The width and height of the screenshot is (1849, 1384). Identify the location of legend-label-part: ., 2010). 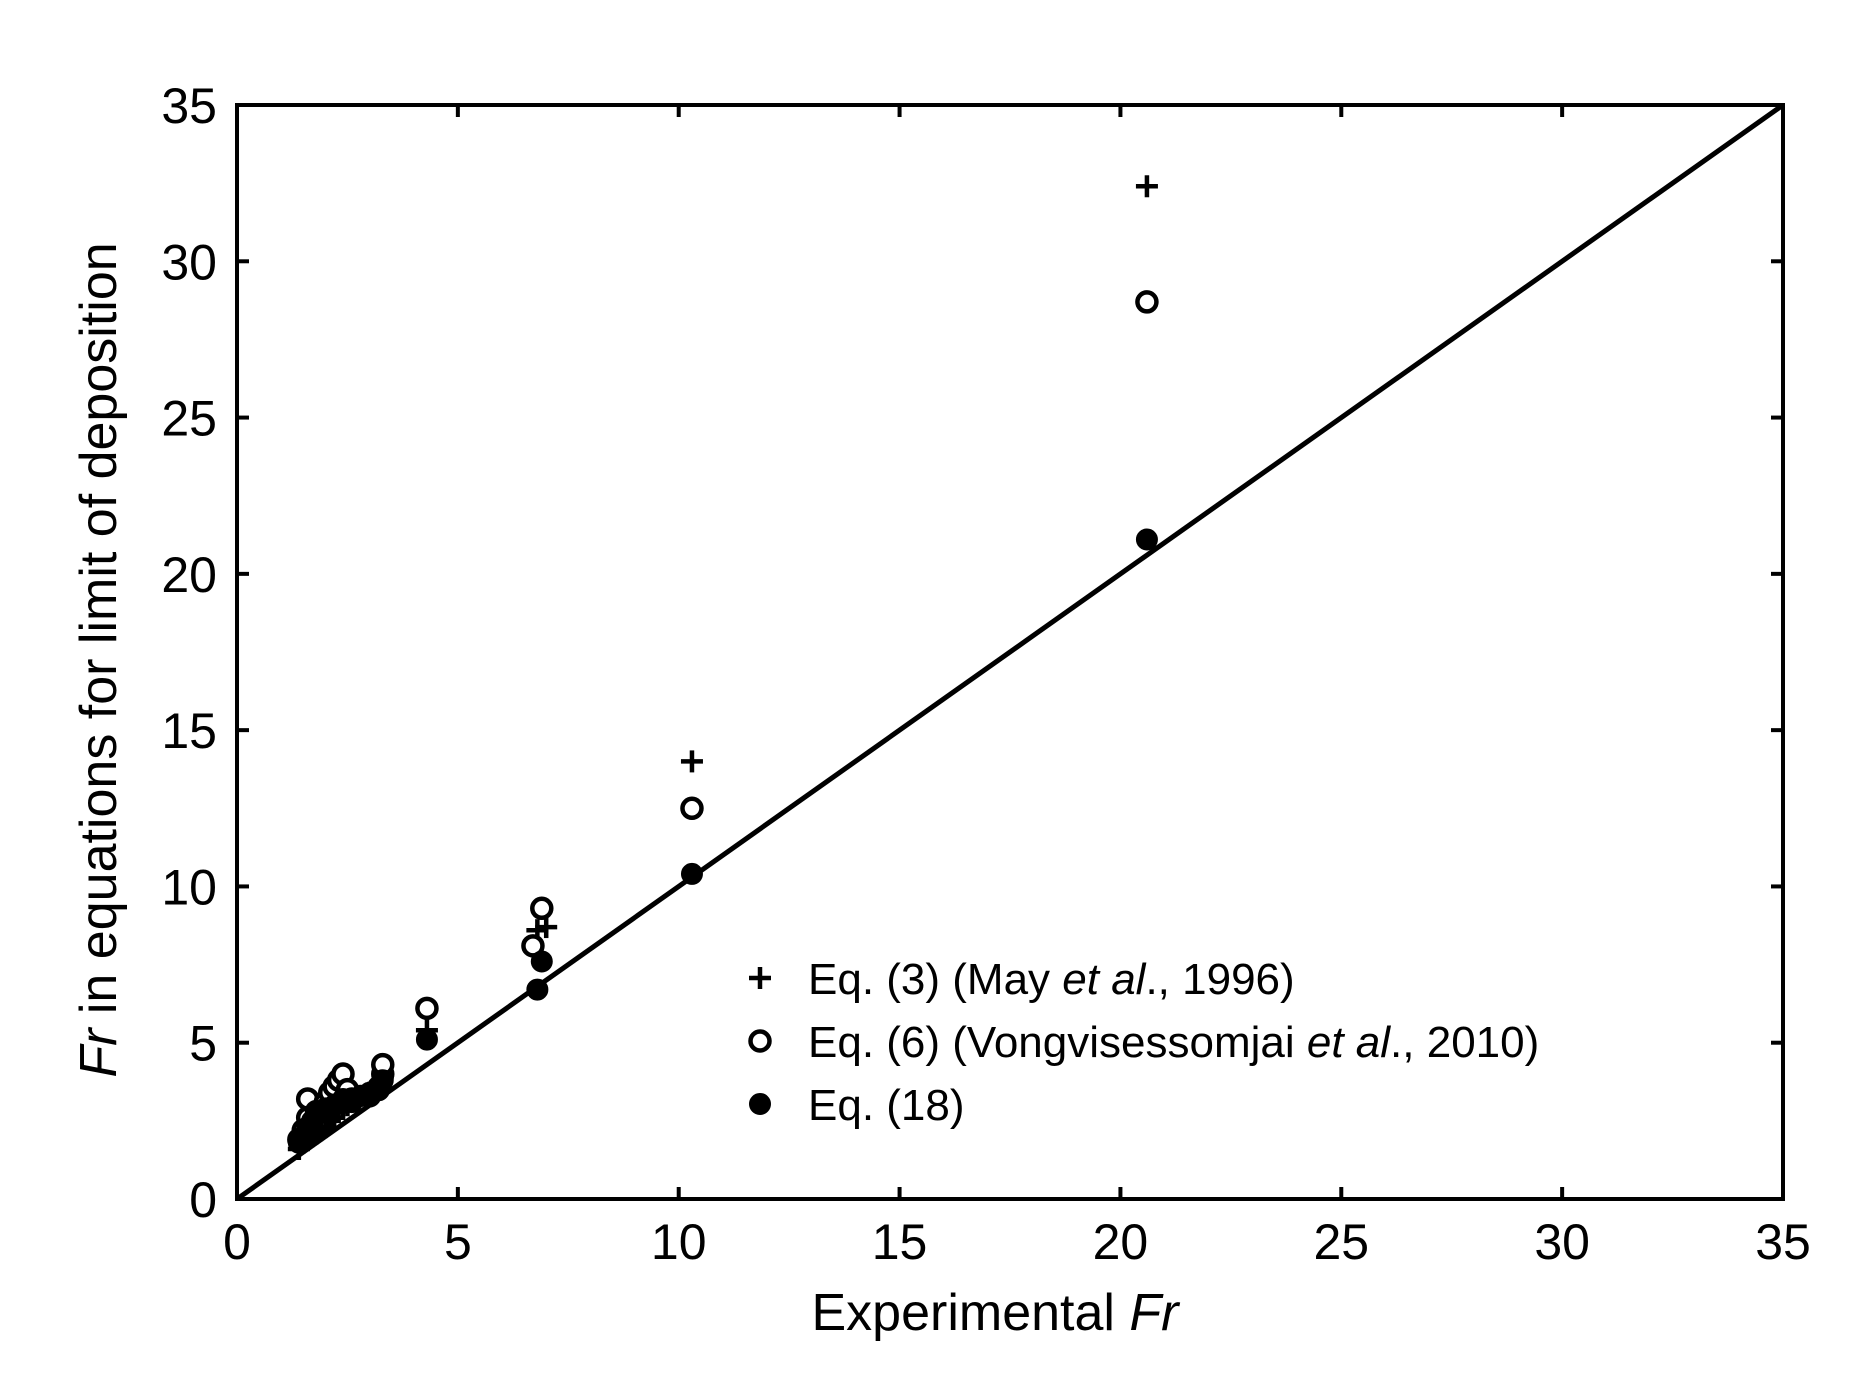
(1464, 1042).